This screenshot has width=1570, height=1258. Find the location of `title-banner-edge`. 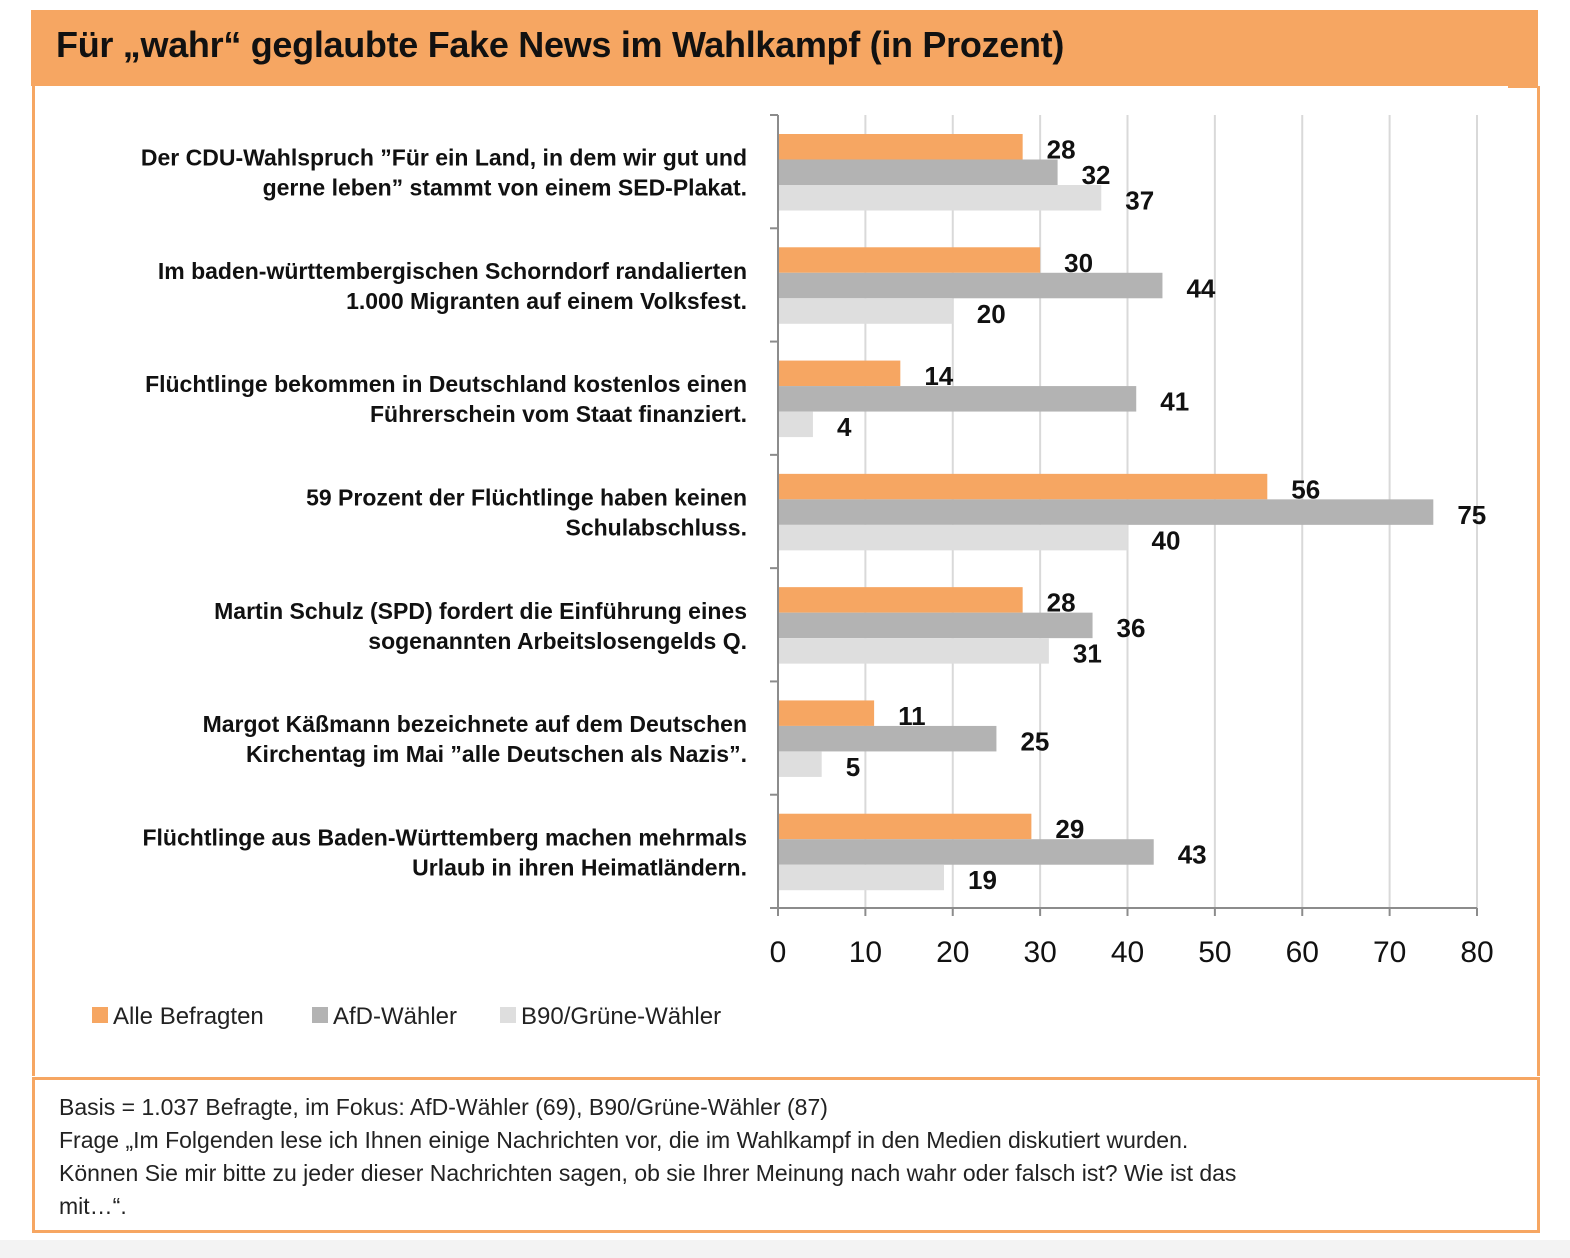

title-banner-edge is located at coordinates (1523, 79).